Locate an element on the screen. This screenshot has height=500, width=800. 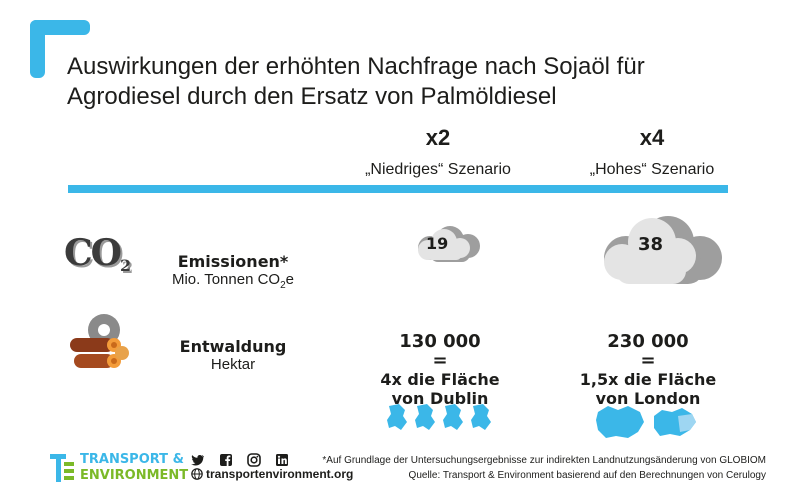
website-link: transportenvironment.org is located at coordinates (272, 474).